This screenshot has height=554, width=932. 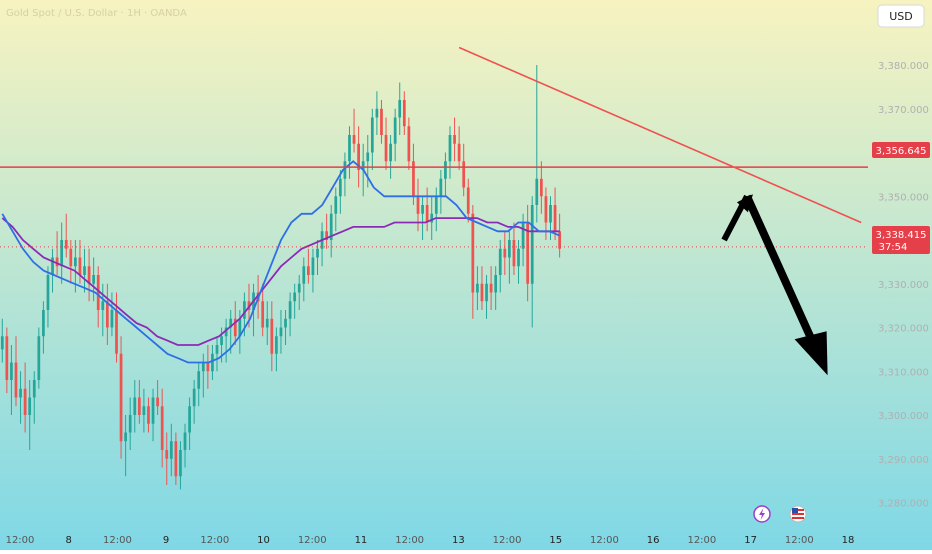 What do you see at coordinates (166, 540) in the screenshot?
I see `time-tick-label: 9` at bounding box center [166, 540].